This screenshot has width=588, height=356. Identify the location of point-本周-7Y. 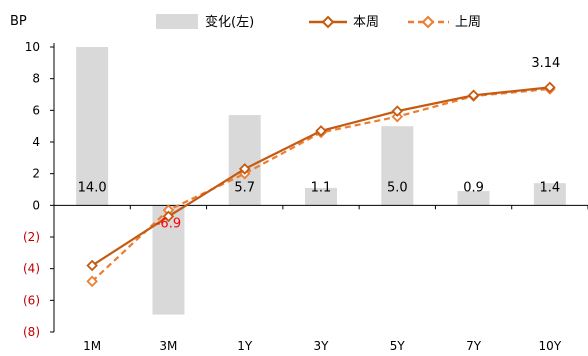
(473, 95).